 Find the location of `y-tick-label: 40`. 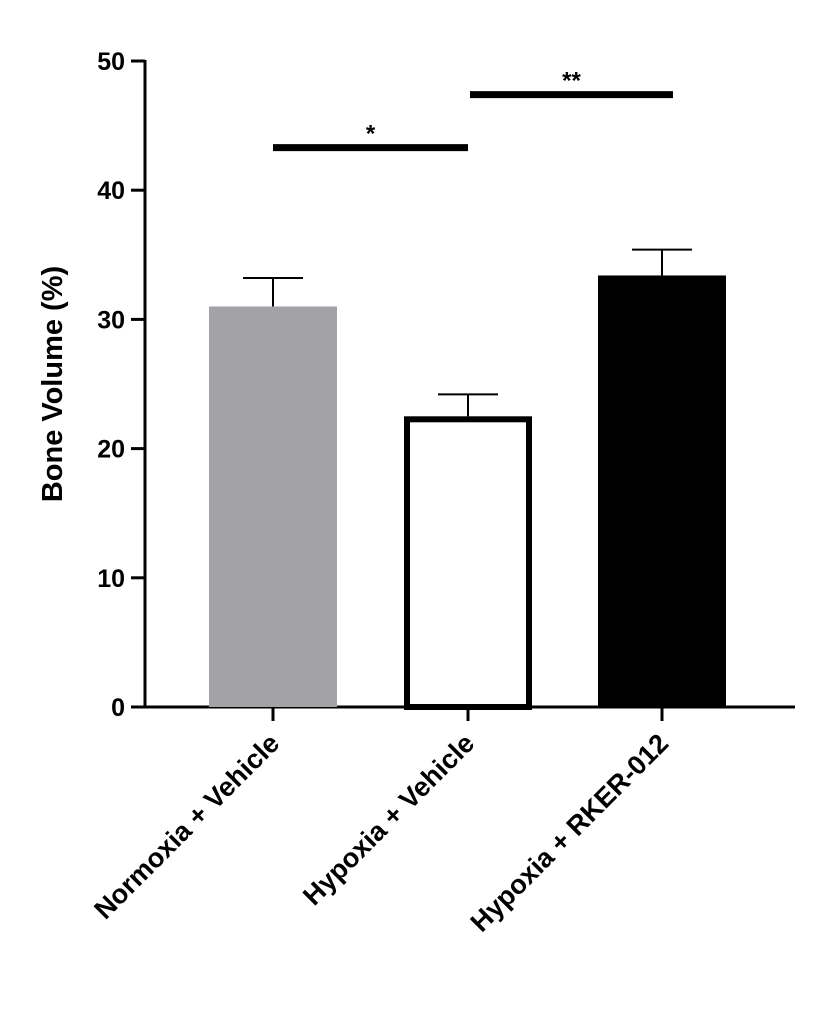

y-tick-label: 40 is located at coordinates (111, 191).